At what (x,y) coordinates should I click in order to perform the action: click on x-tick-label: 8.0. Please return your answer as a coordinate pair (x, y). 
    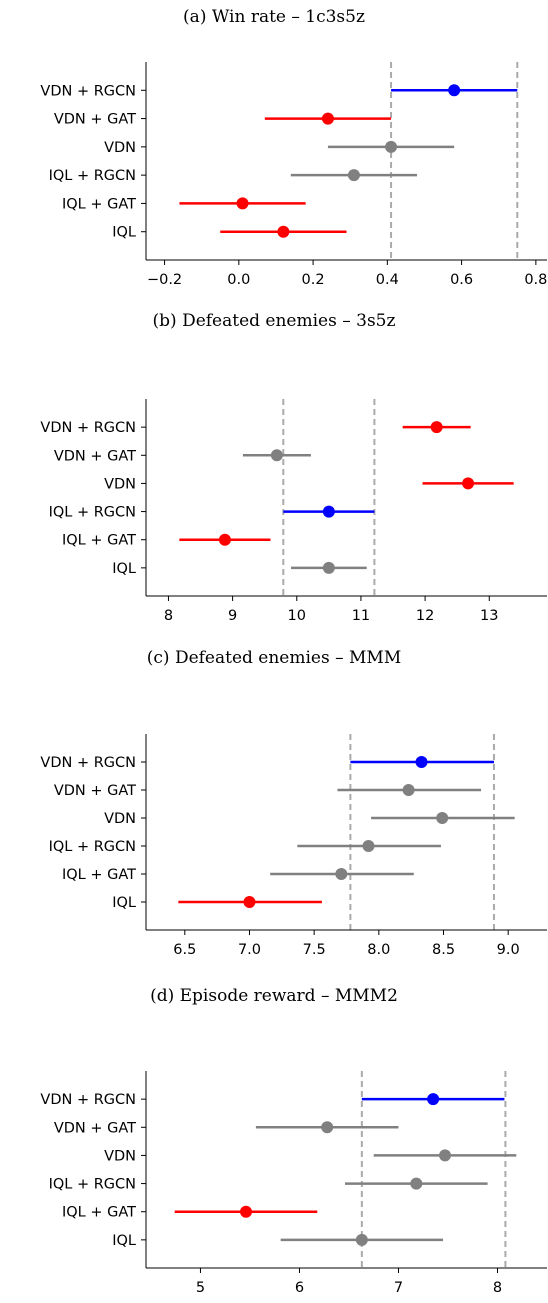
    Looking at the image, I should click on (378, 950).